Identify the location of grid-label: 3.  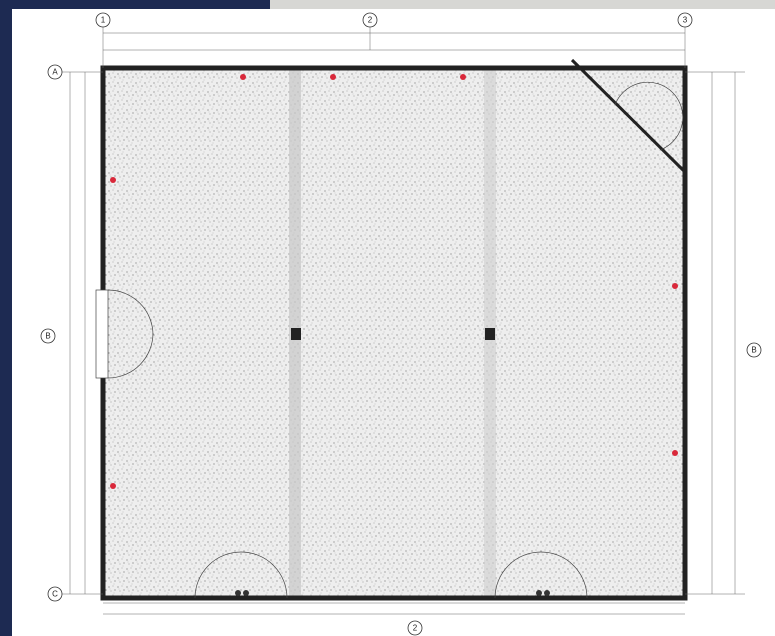
(685, 20).